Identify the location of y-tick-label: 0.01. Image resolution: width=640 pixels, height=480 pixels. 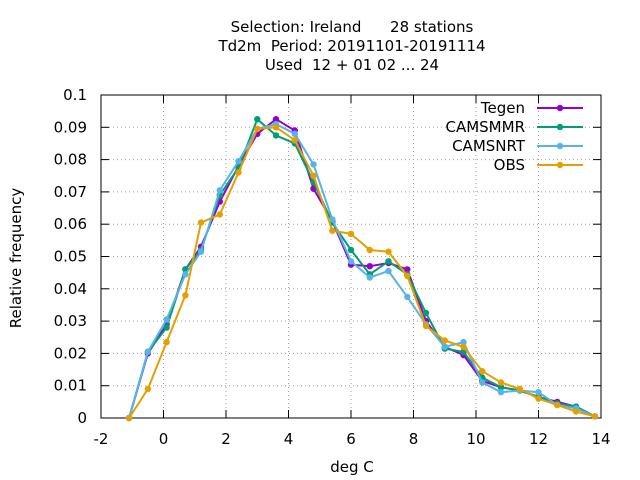
(70, 386).